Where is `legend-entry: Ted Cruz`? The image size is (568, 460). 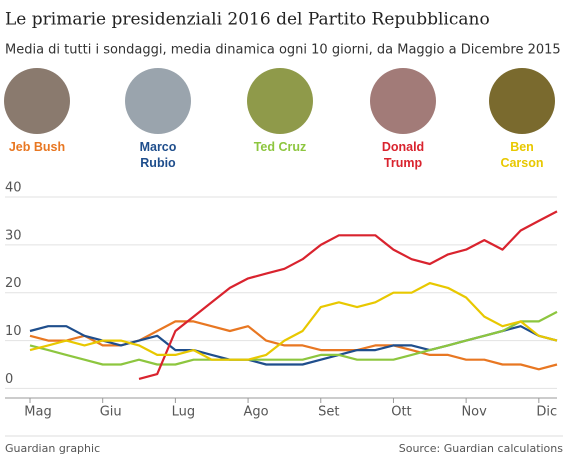
legend-entry: Ted Cruz is located at coordinates (280, 147).